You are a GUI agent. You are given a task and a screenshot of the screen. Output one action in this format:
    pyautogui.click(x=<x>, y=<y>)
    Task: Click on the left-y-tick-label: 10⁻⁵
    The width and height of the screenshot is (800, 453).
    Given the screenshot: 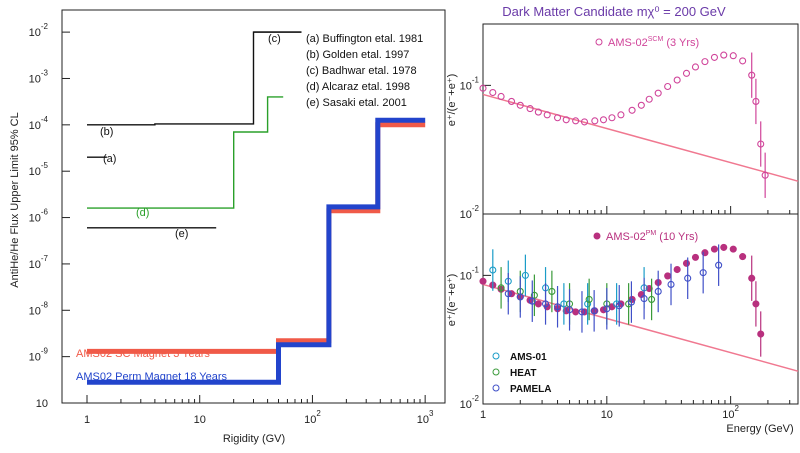 What is the action you would take?
    pyautogui.click(x=39, y=169)
    